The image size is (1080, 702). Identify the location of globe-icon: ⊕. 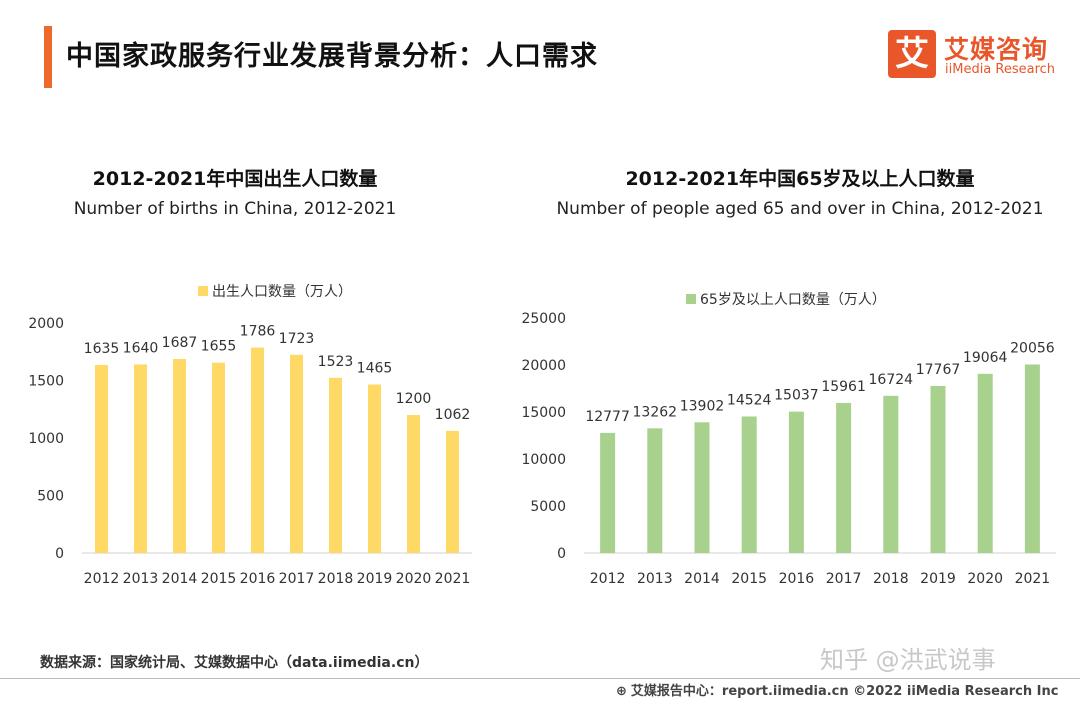
(621, 691).